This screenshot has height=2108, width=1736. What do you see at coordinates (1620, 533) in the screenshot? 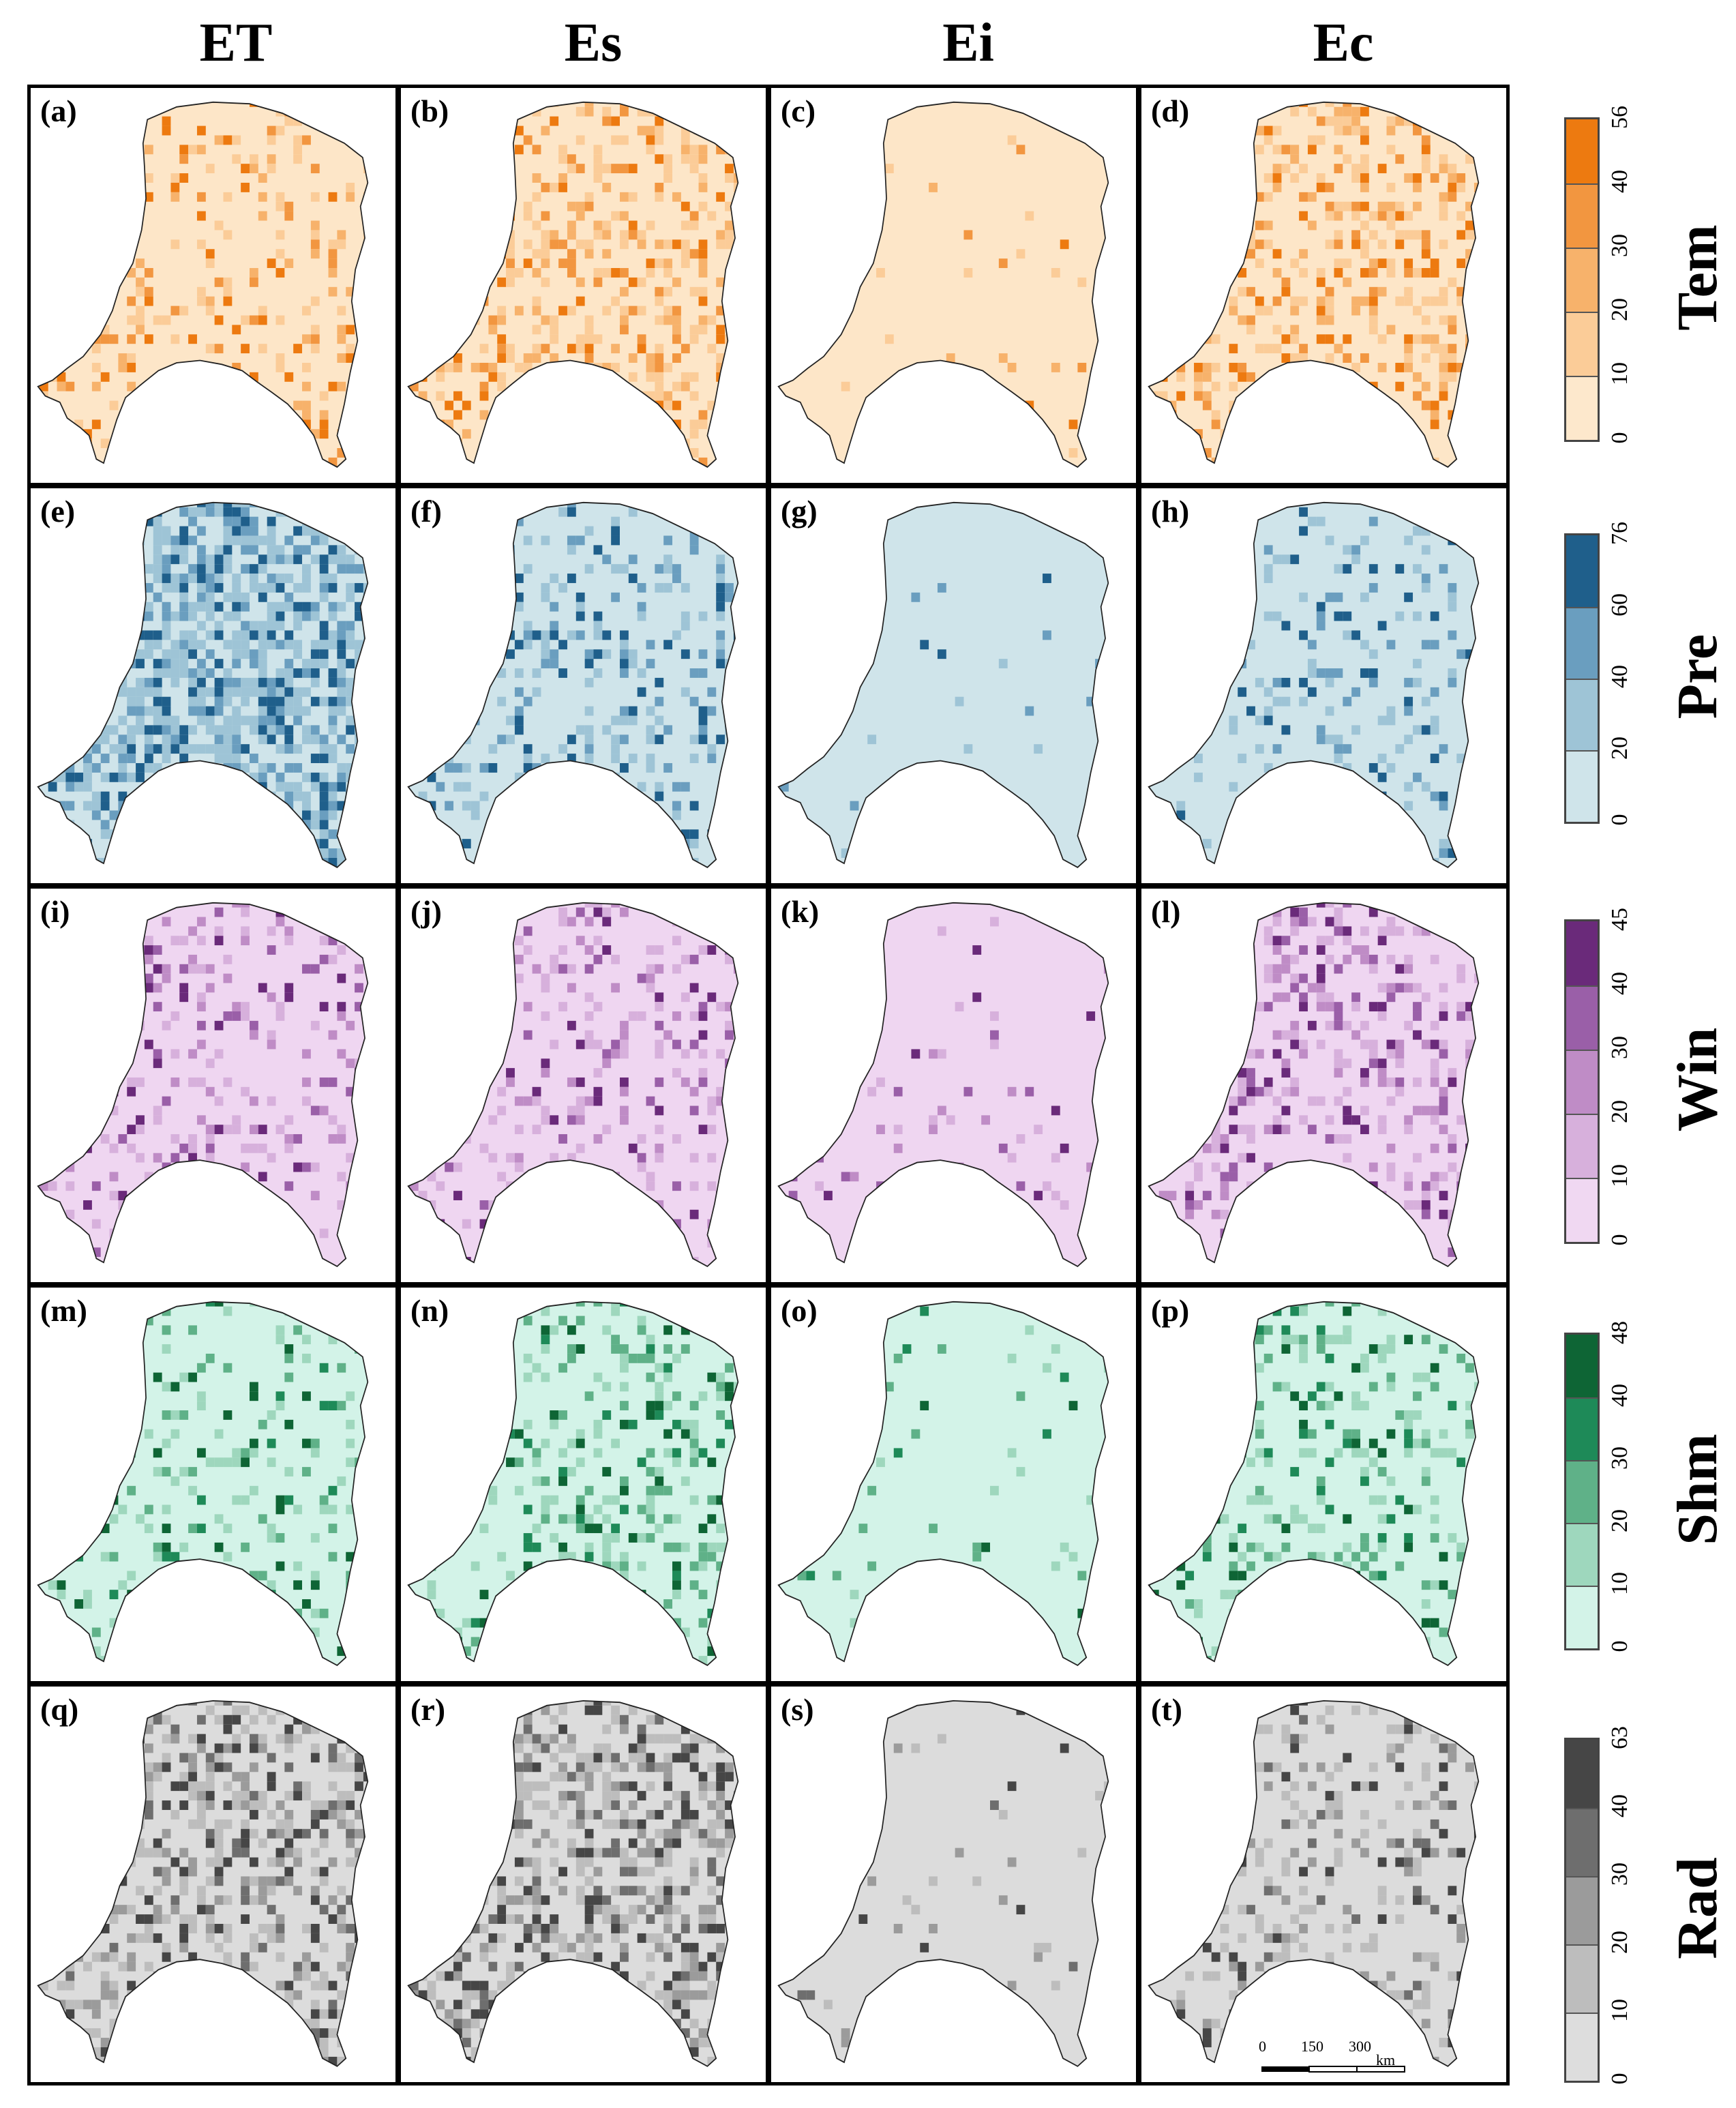
I see `legend-tick: 76` at bounding box center [1620, 533].